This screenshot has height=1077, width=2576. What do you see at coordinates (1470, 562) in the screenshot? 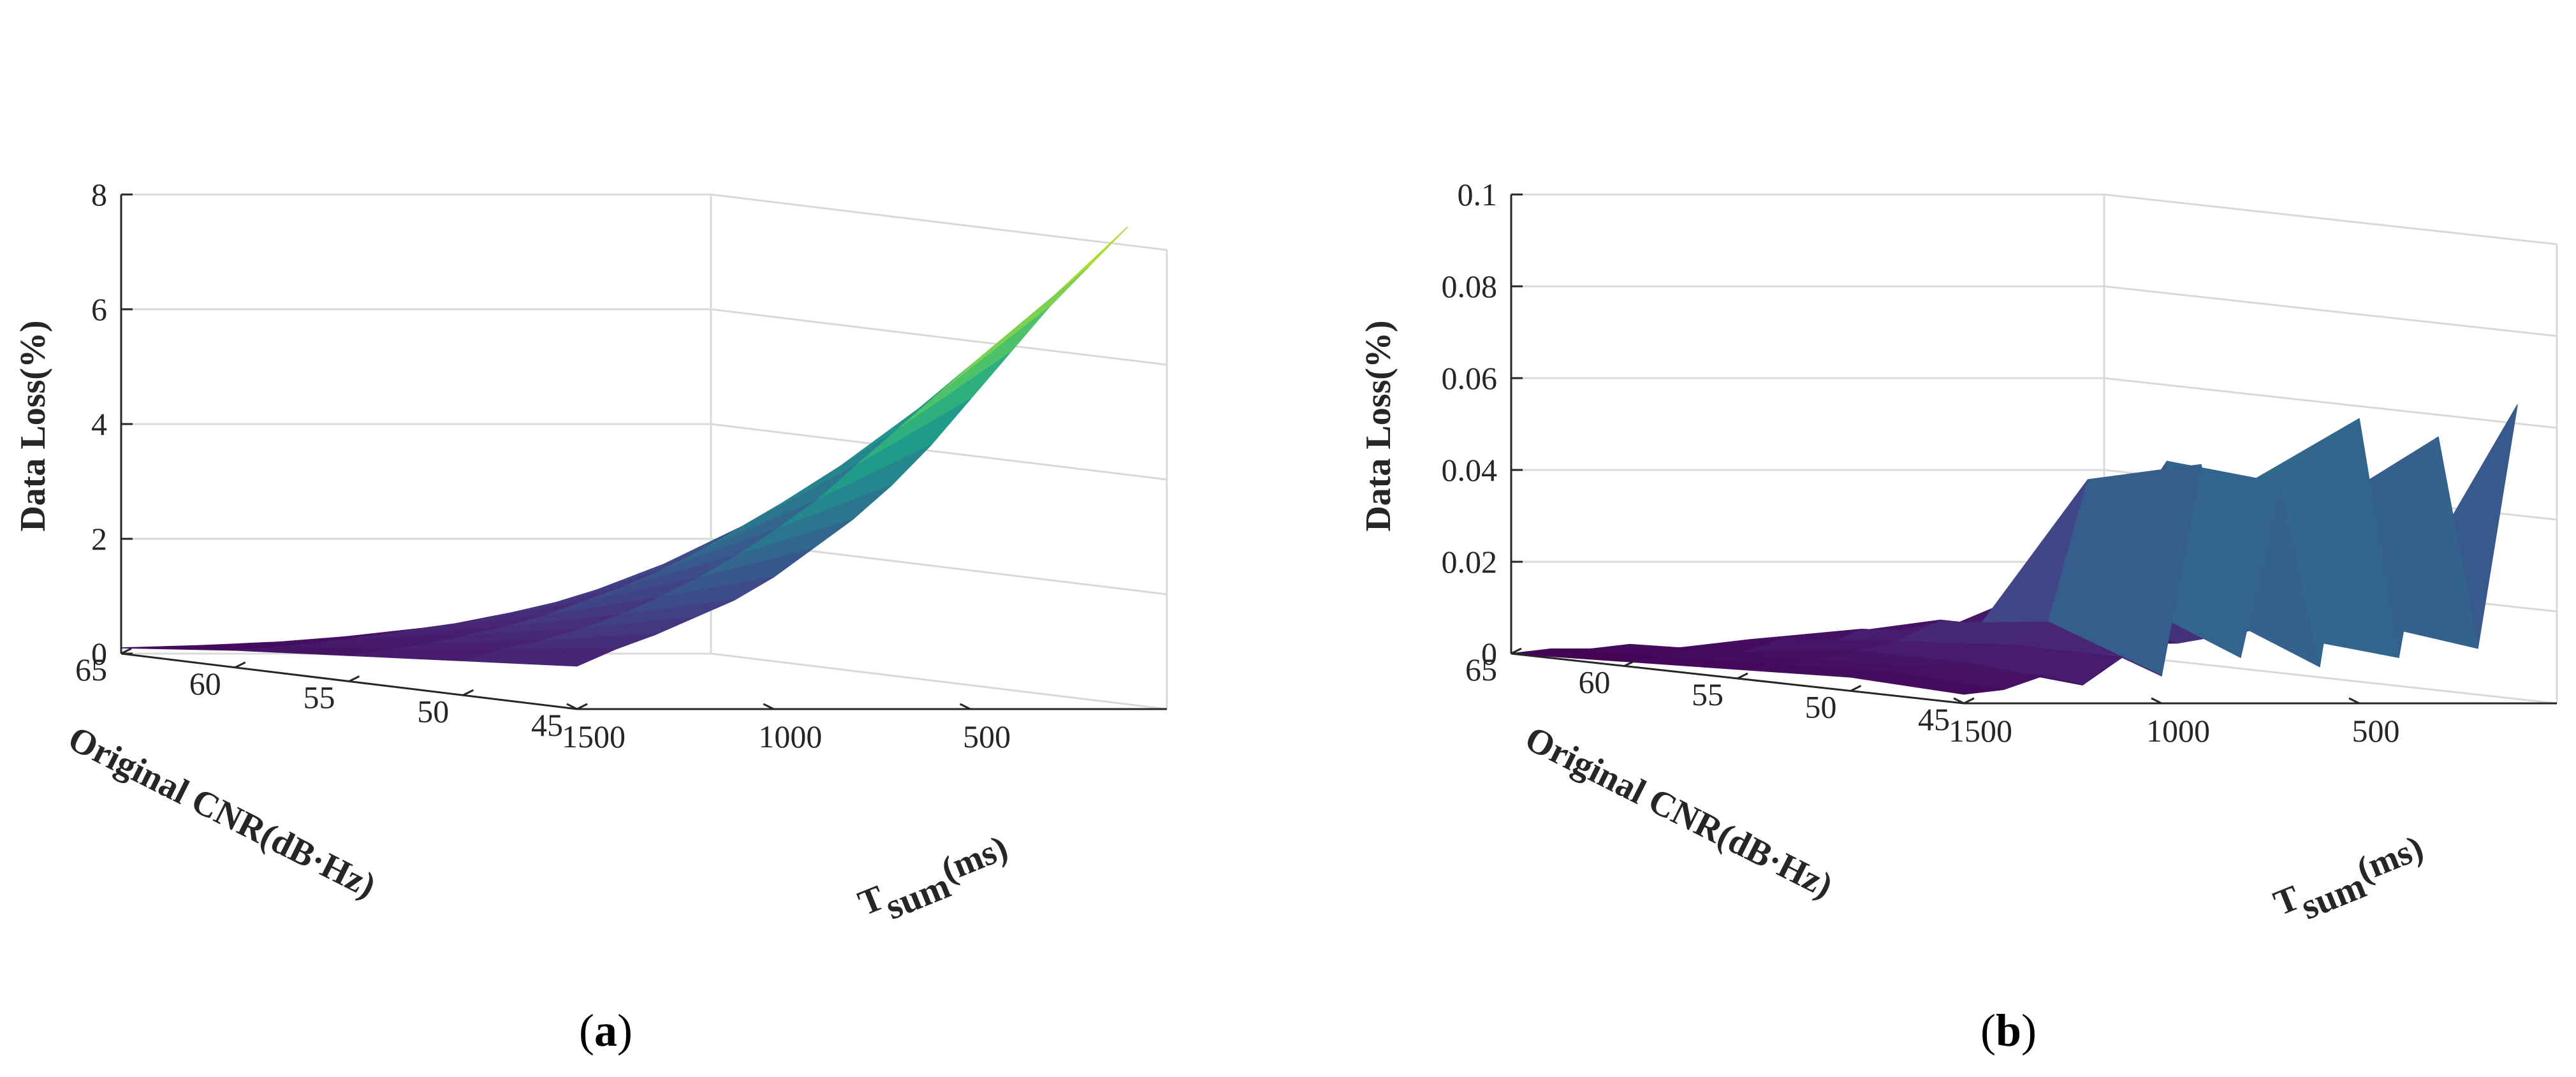
I see `panel-b-z-tick-label: 0.02` at bounding box center [1470, 562].